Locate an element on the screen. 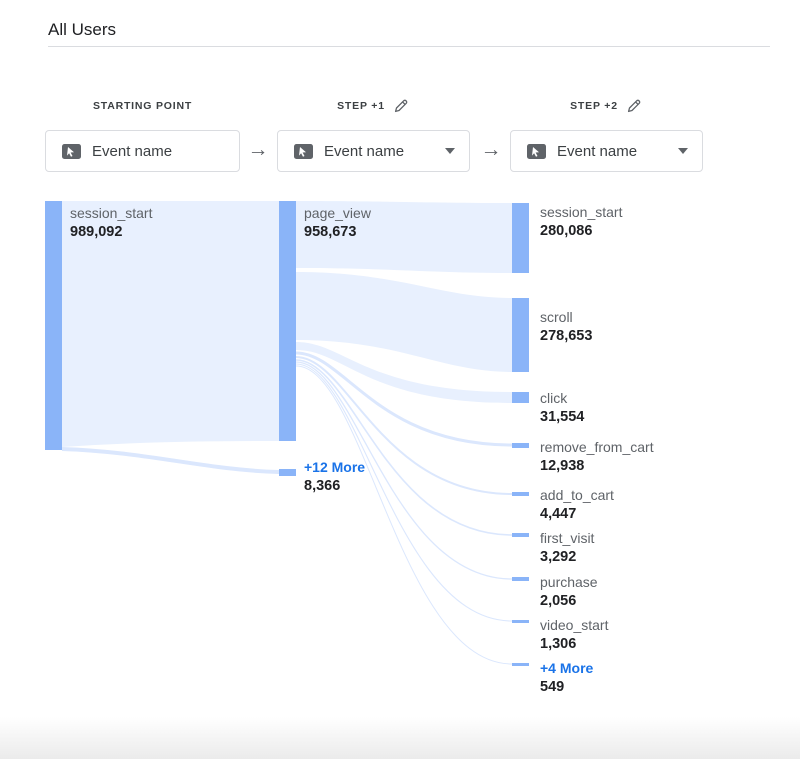 This screenshot has width=800, height=759. flow-page_view-4-more is located at coordinates (404, 515).